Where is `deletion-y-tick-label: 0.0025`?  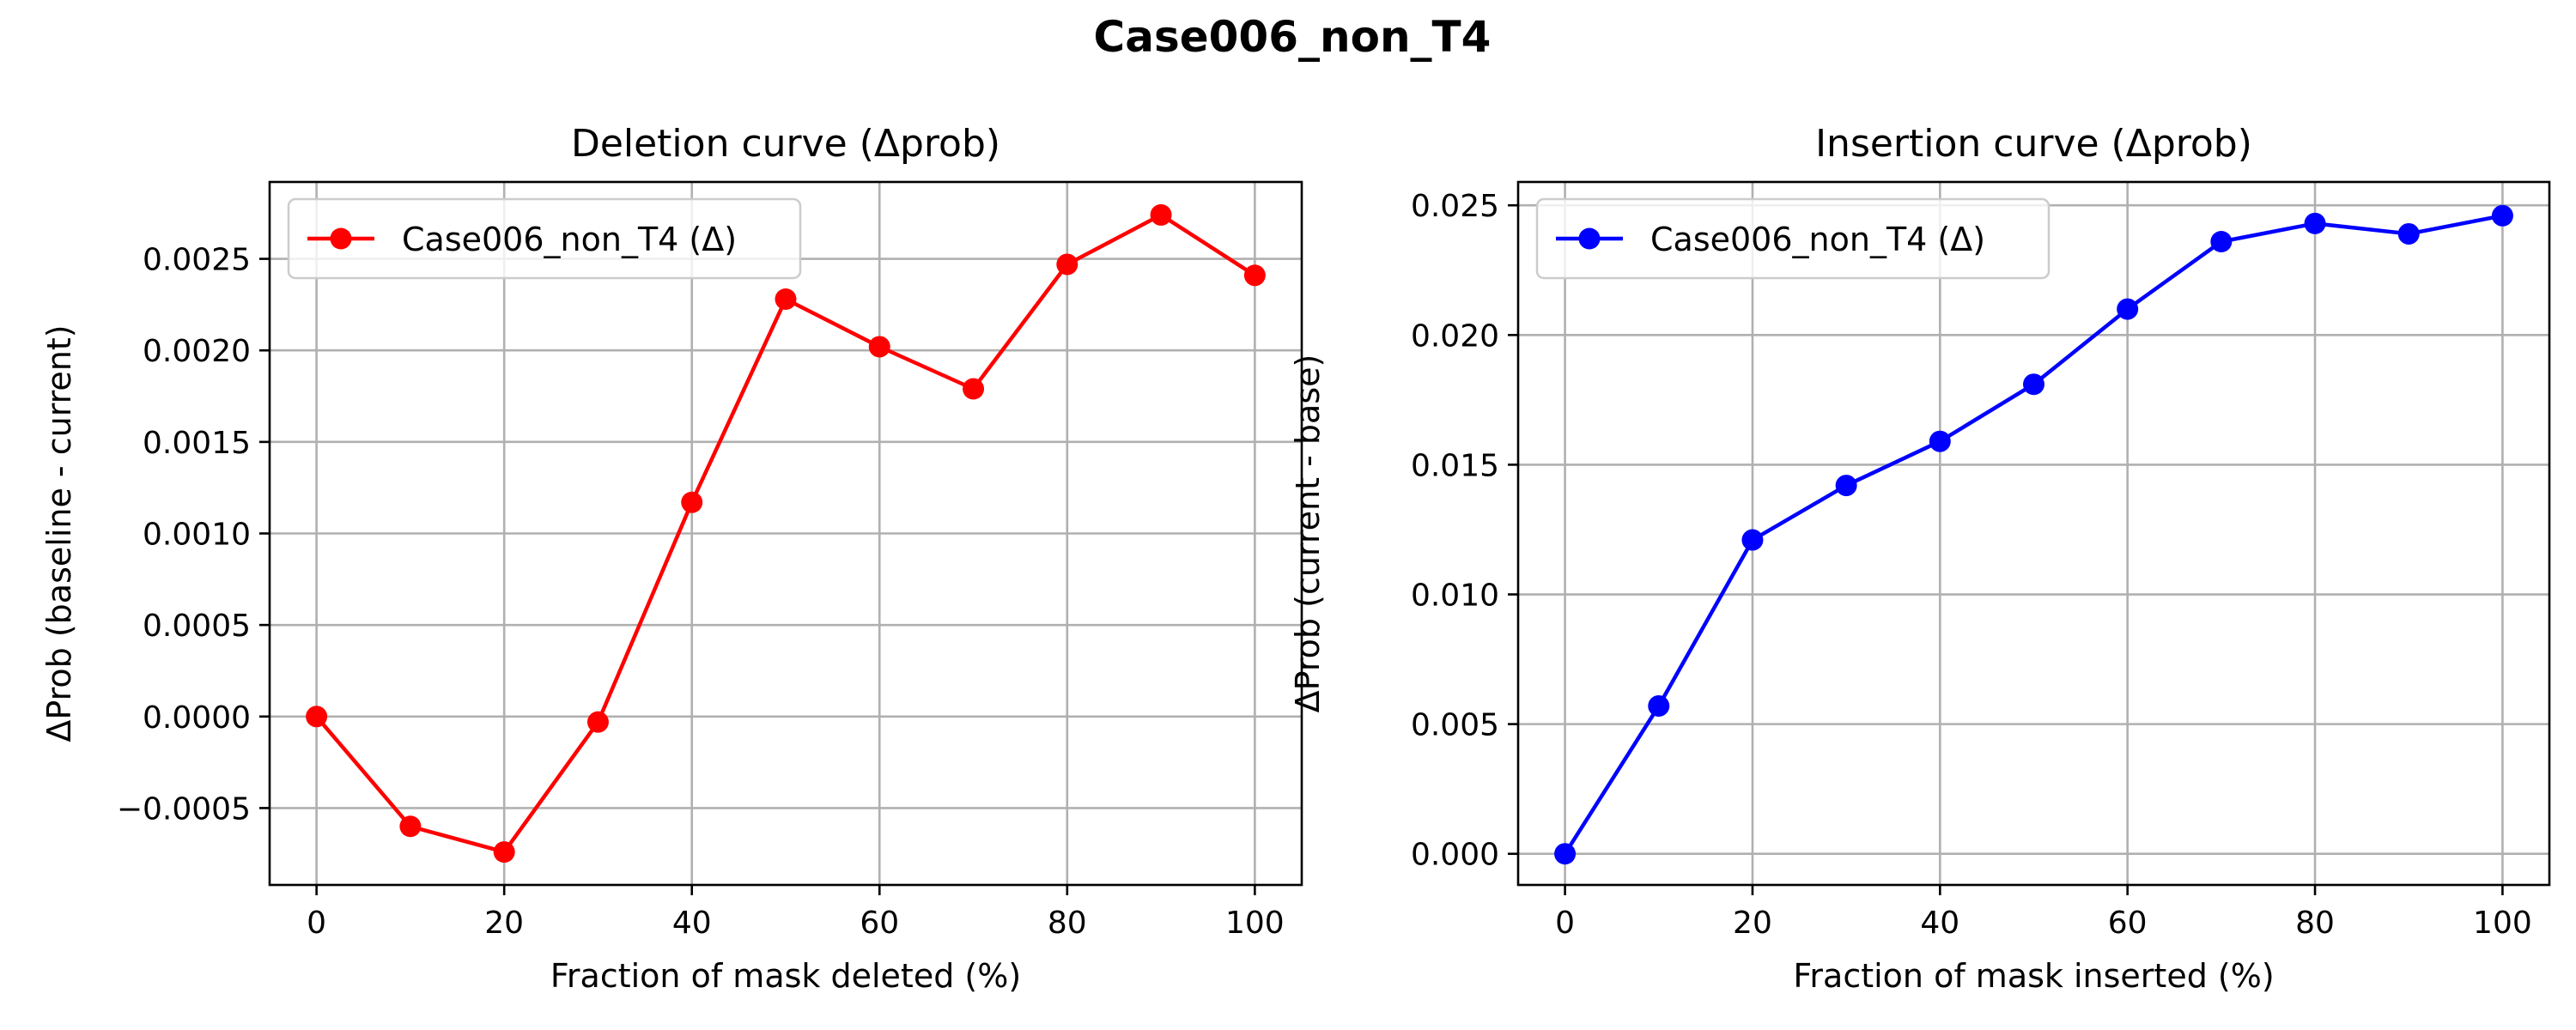
deletion-y-tick-label: 0.0025 is located at coordinates (197, 260).